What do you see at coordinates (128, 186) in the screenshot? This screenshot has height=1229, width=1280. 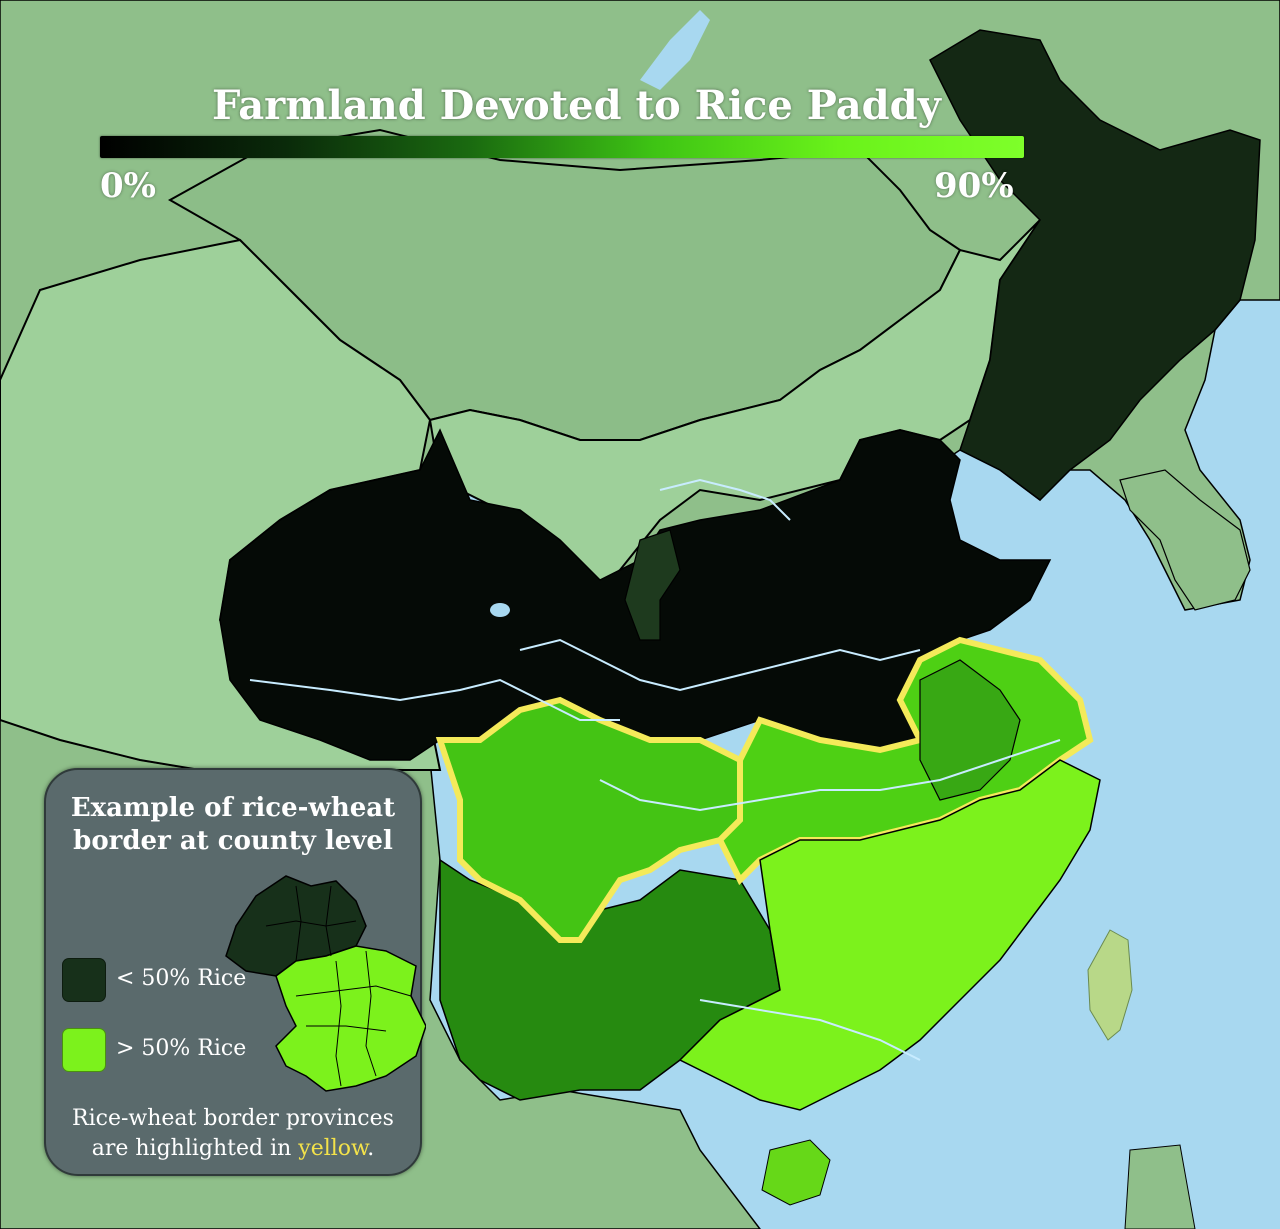 I see `scale-min-label: 0%` at bounding box center [128, 186].